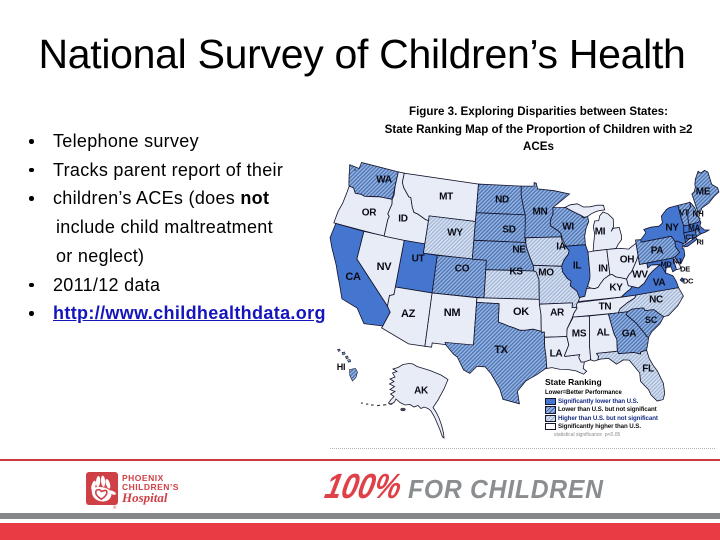  Describe the element at coordinates (516, 272) in the screenshot. I see `svg-text: KS` at that location.